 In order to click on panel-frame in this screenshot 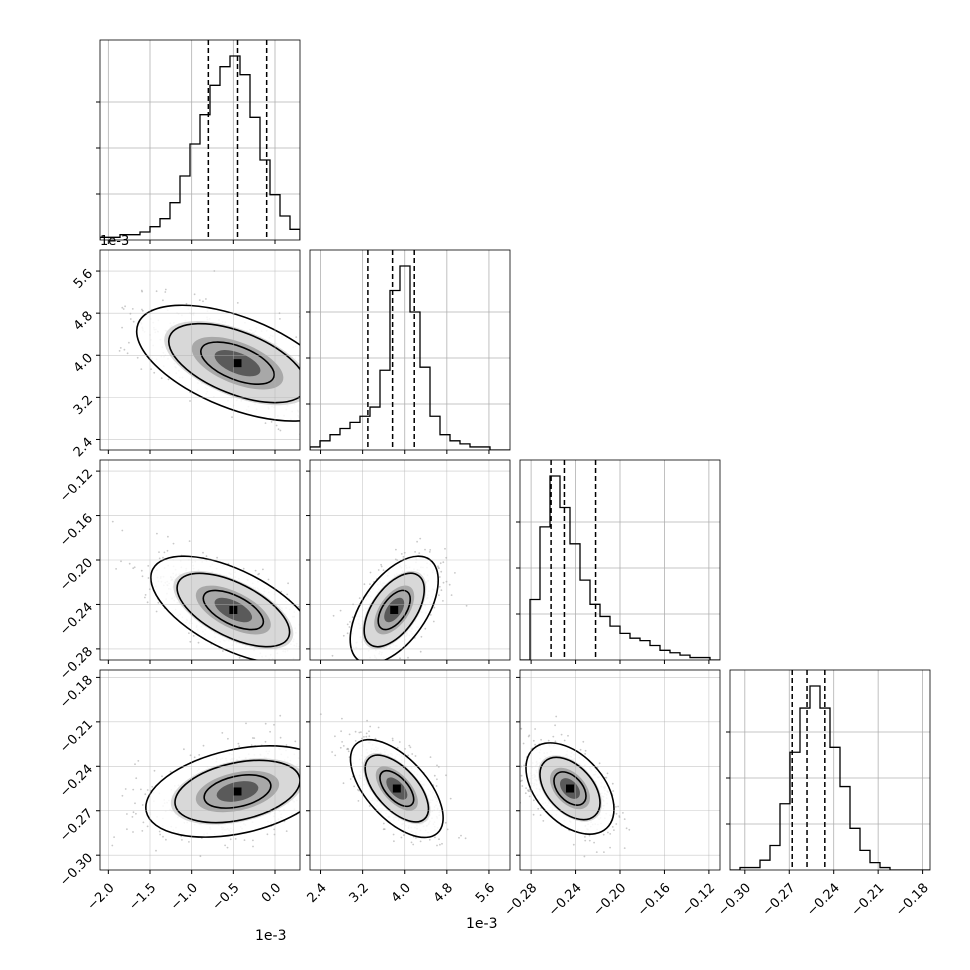, I will do `click(200, 350)`.